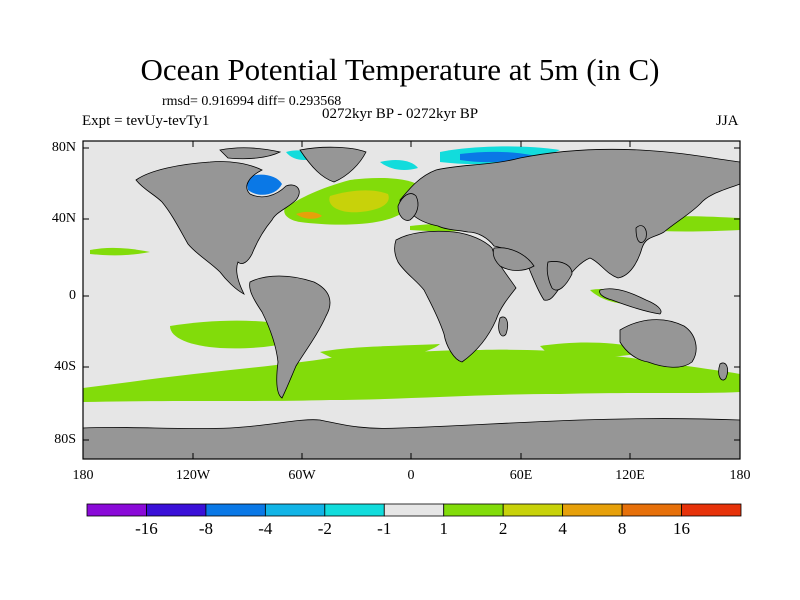  Describe the element at coordinates (83, 475) in the screenshot. I see `lon-label-180-west: 180` at that location.